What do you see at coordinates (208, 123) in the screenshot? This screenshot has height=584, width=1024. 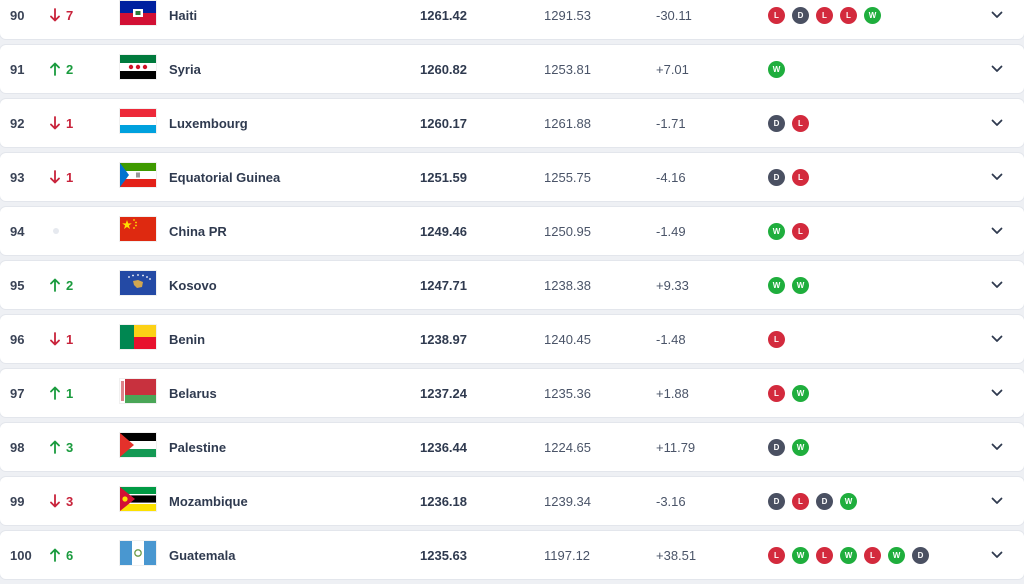 I see `team-name: Luxembourg` at bounding box center [208, 123].